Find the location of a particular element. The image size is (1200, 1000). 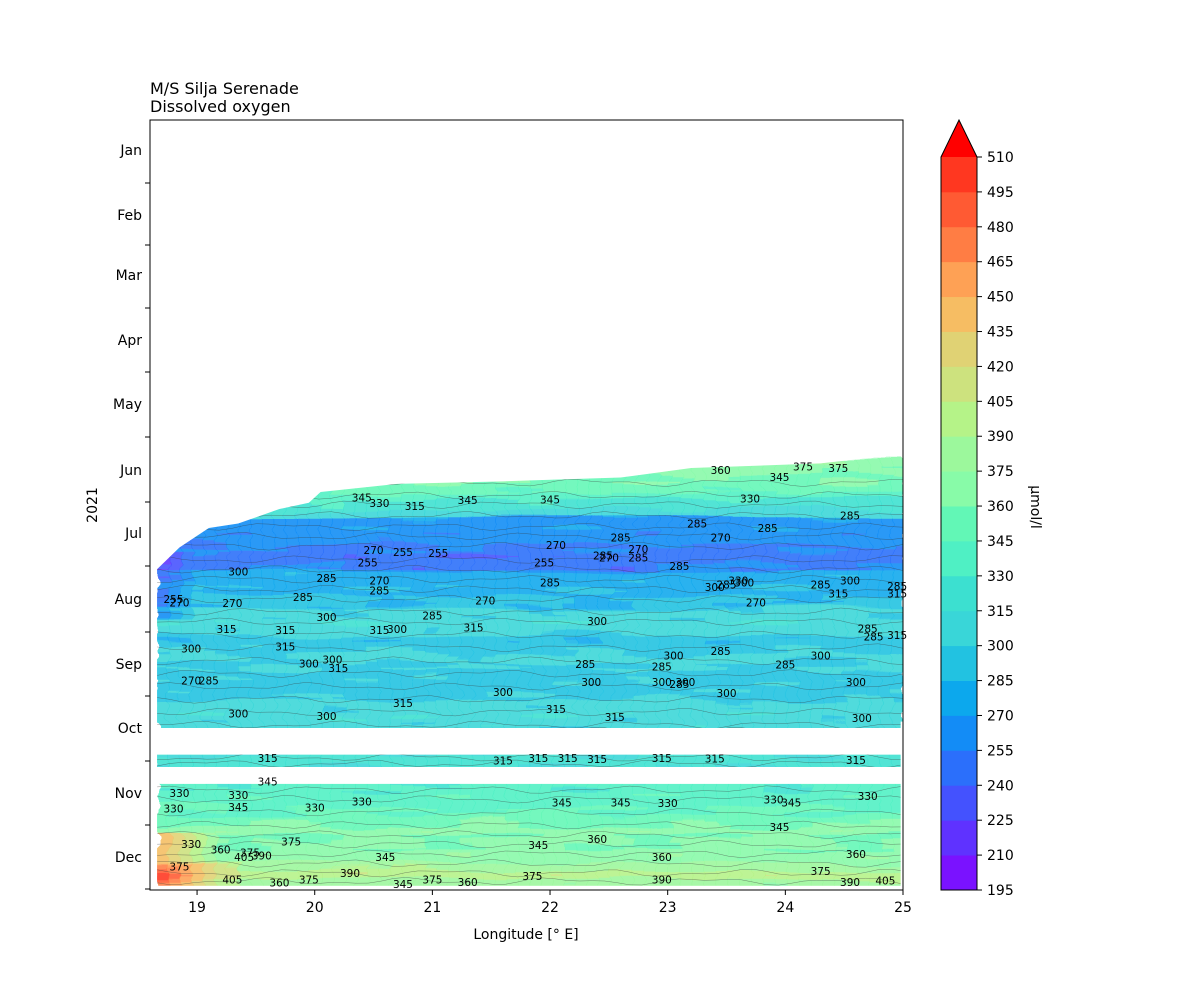

chart-title-line2: Dissolved oxygen is located at coordinates (220, 106).